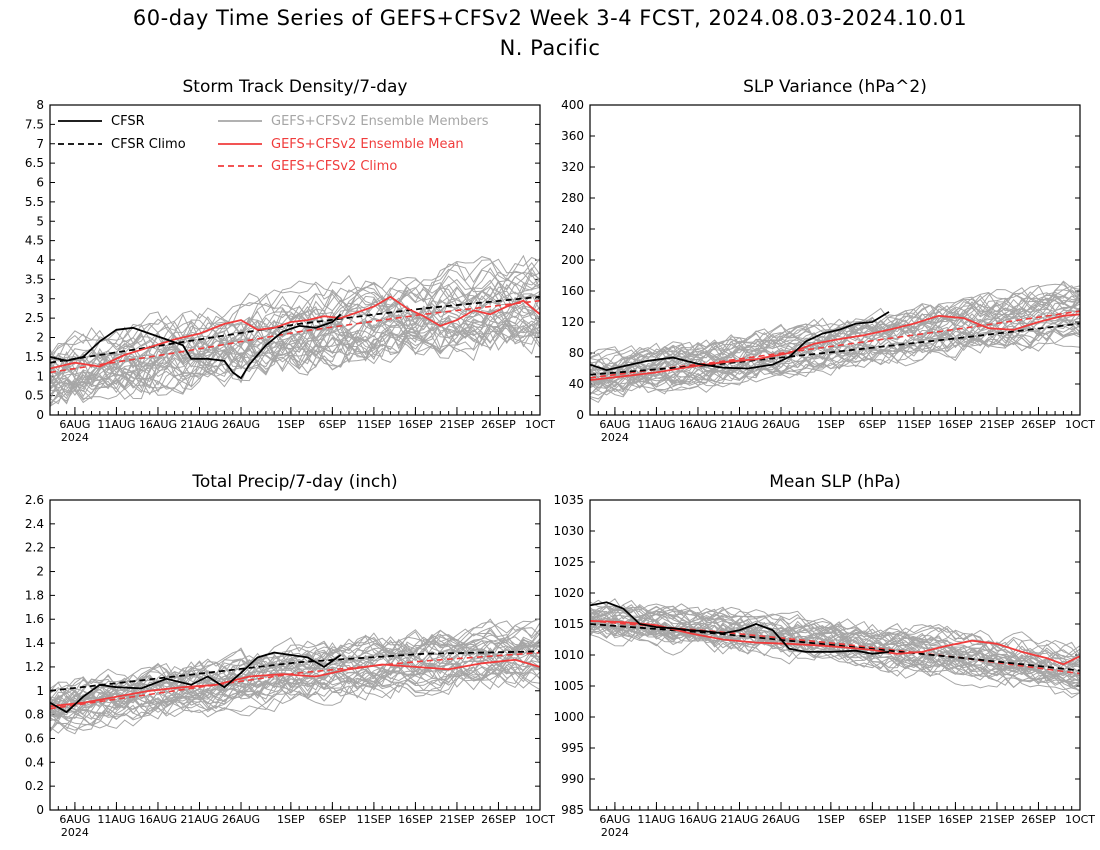 This screenshot has height=850, width=1100. I want to click on legend-members-label: GEFS+CFSv2 Ensemble Members, so click(380, 121).